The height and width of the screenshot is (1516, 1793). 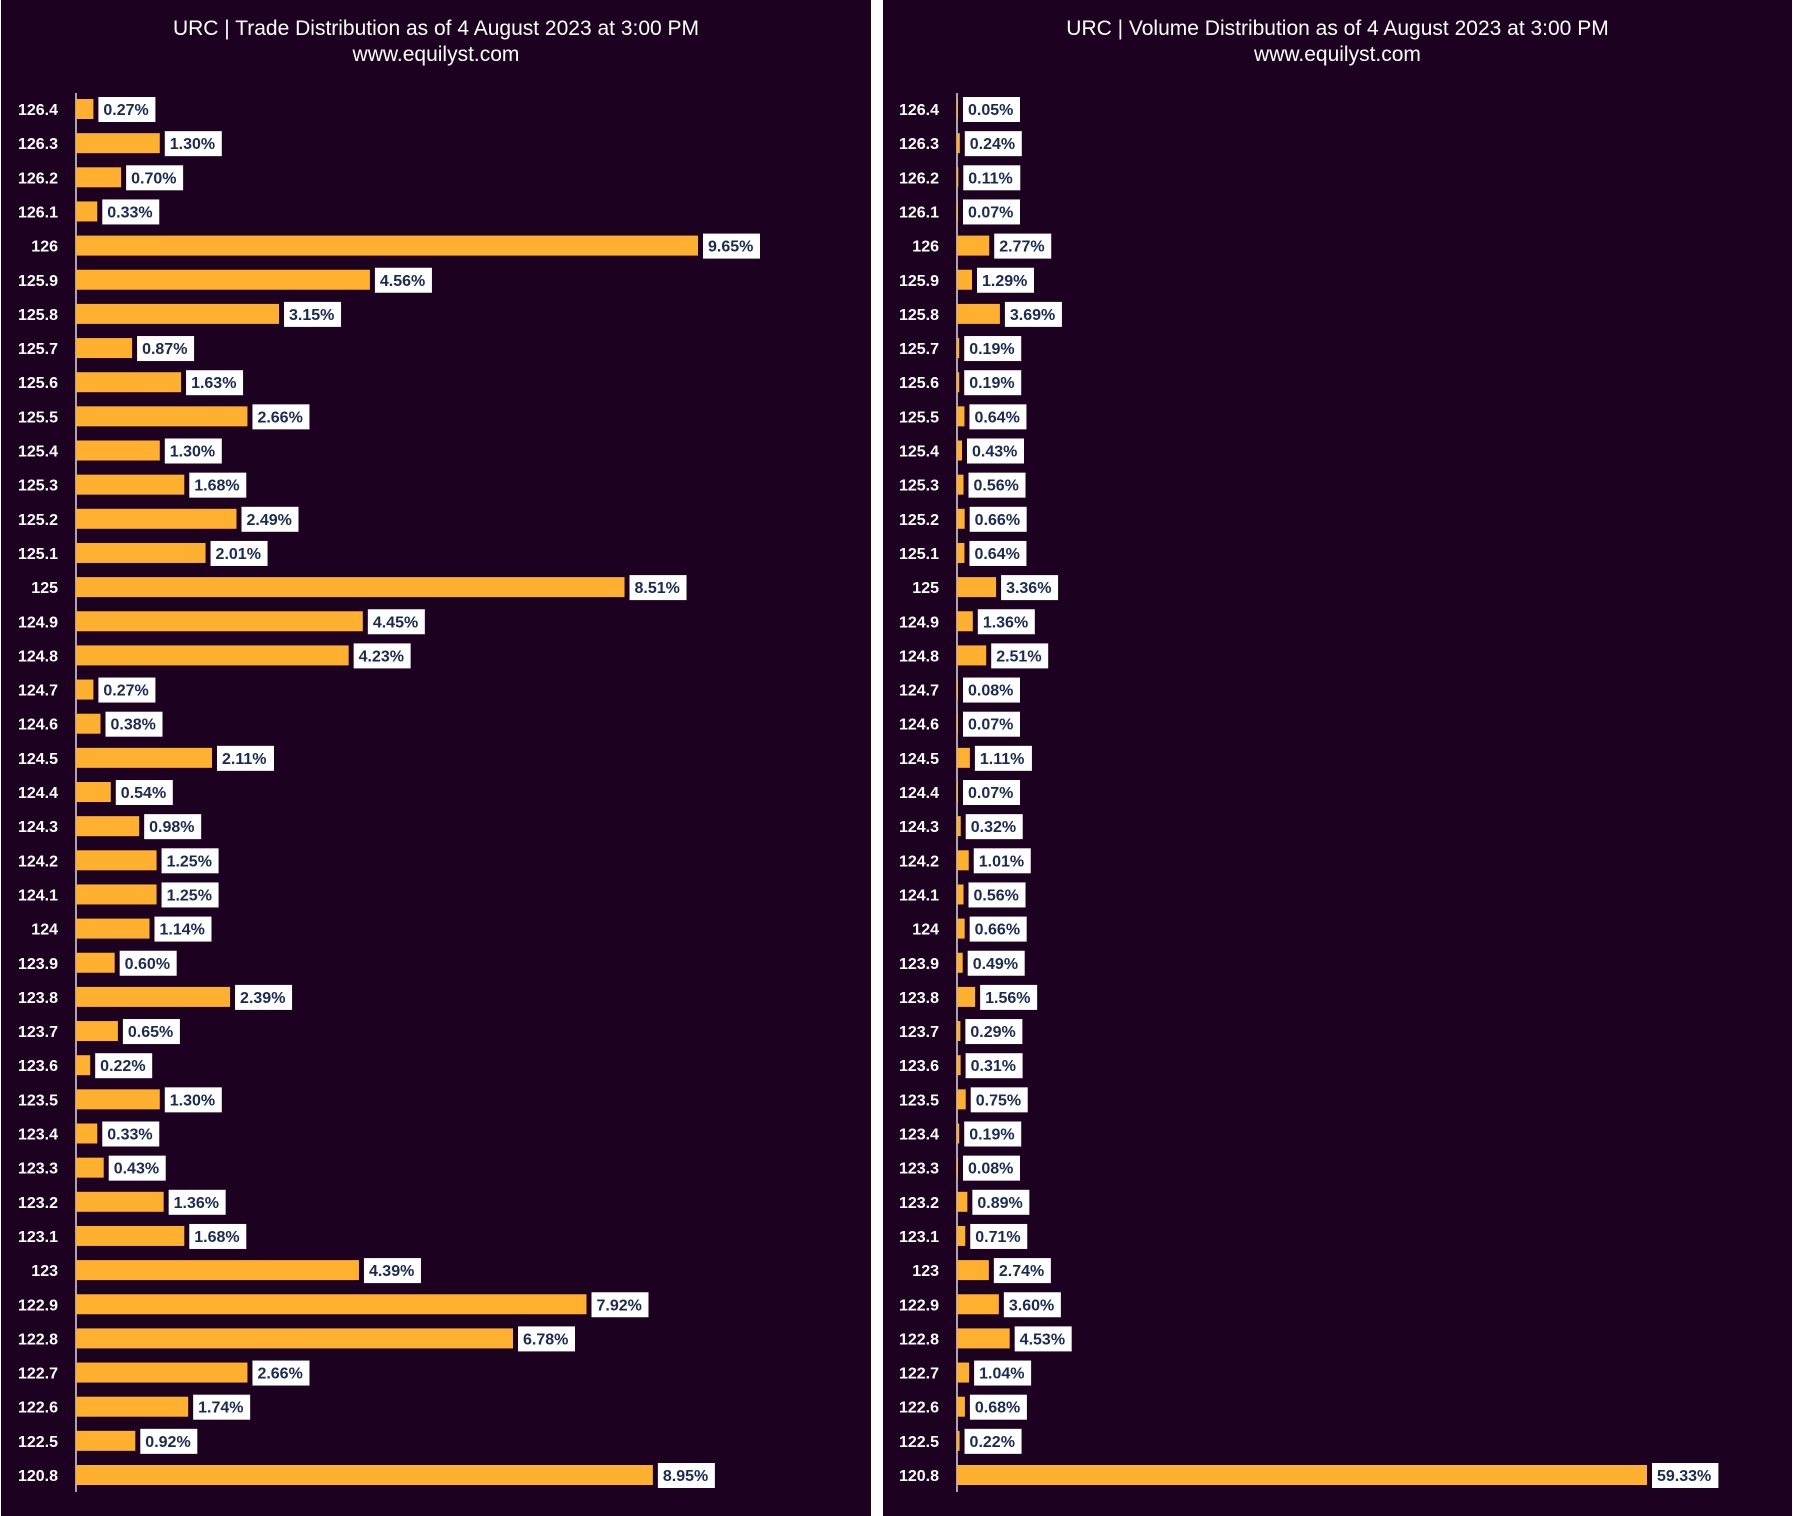 I want to click on category-tick-label: 125, so click(x=44, y=588).